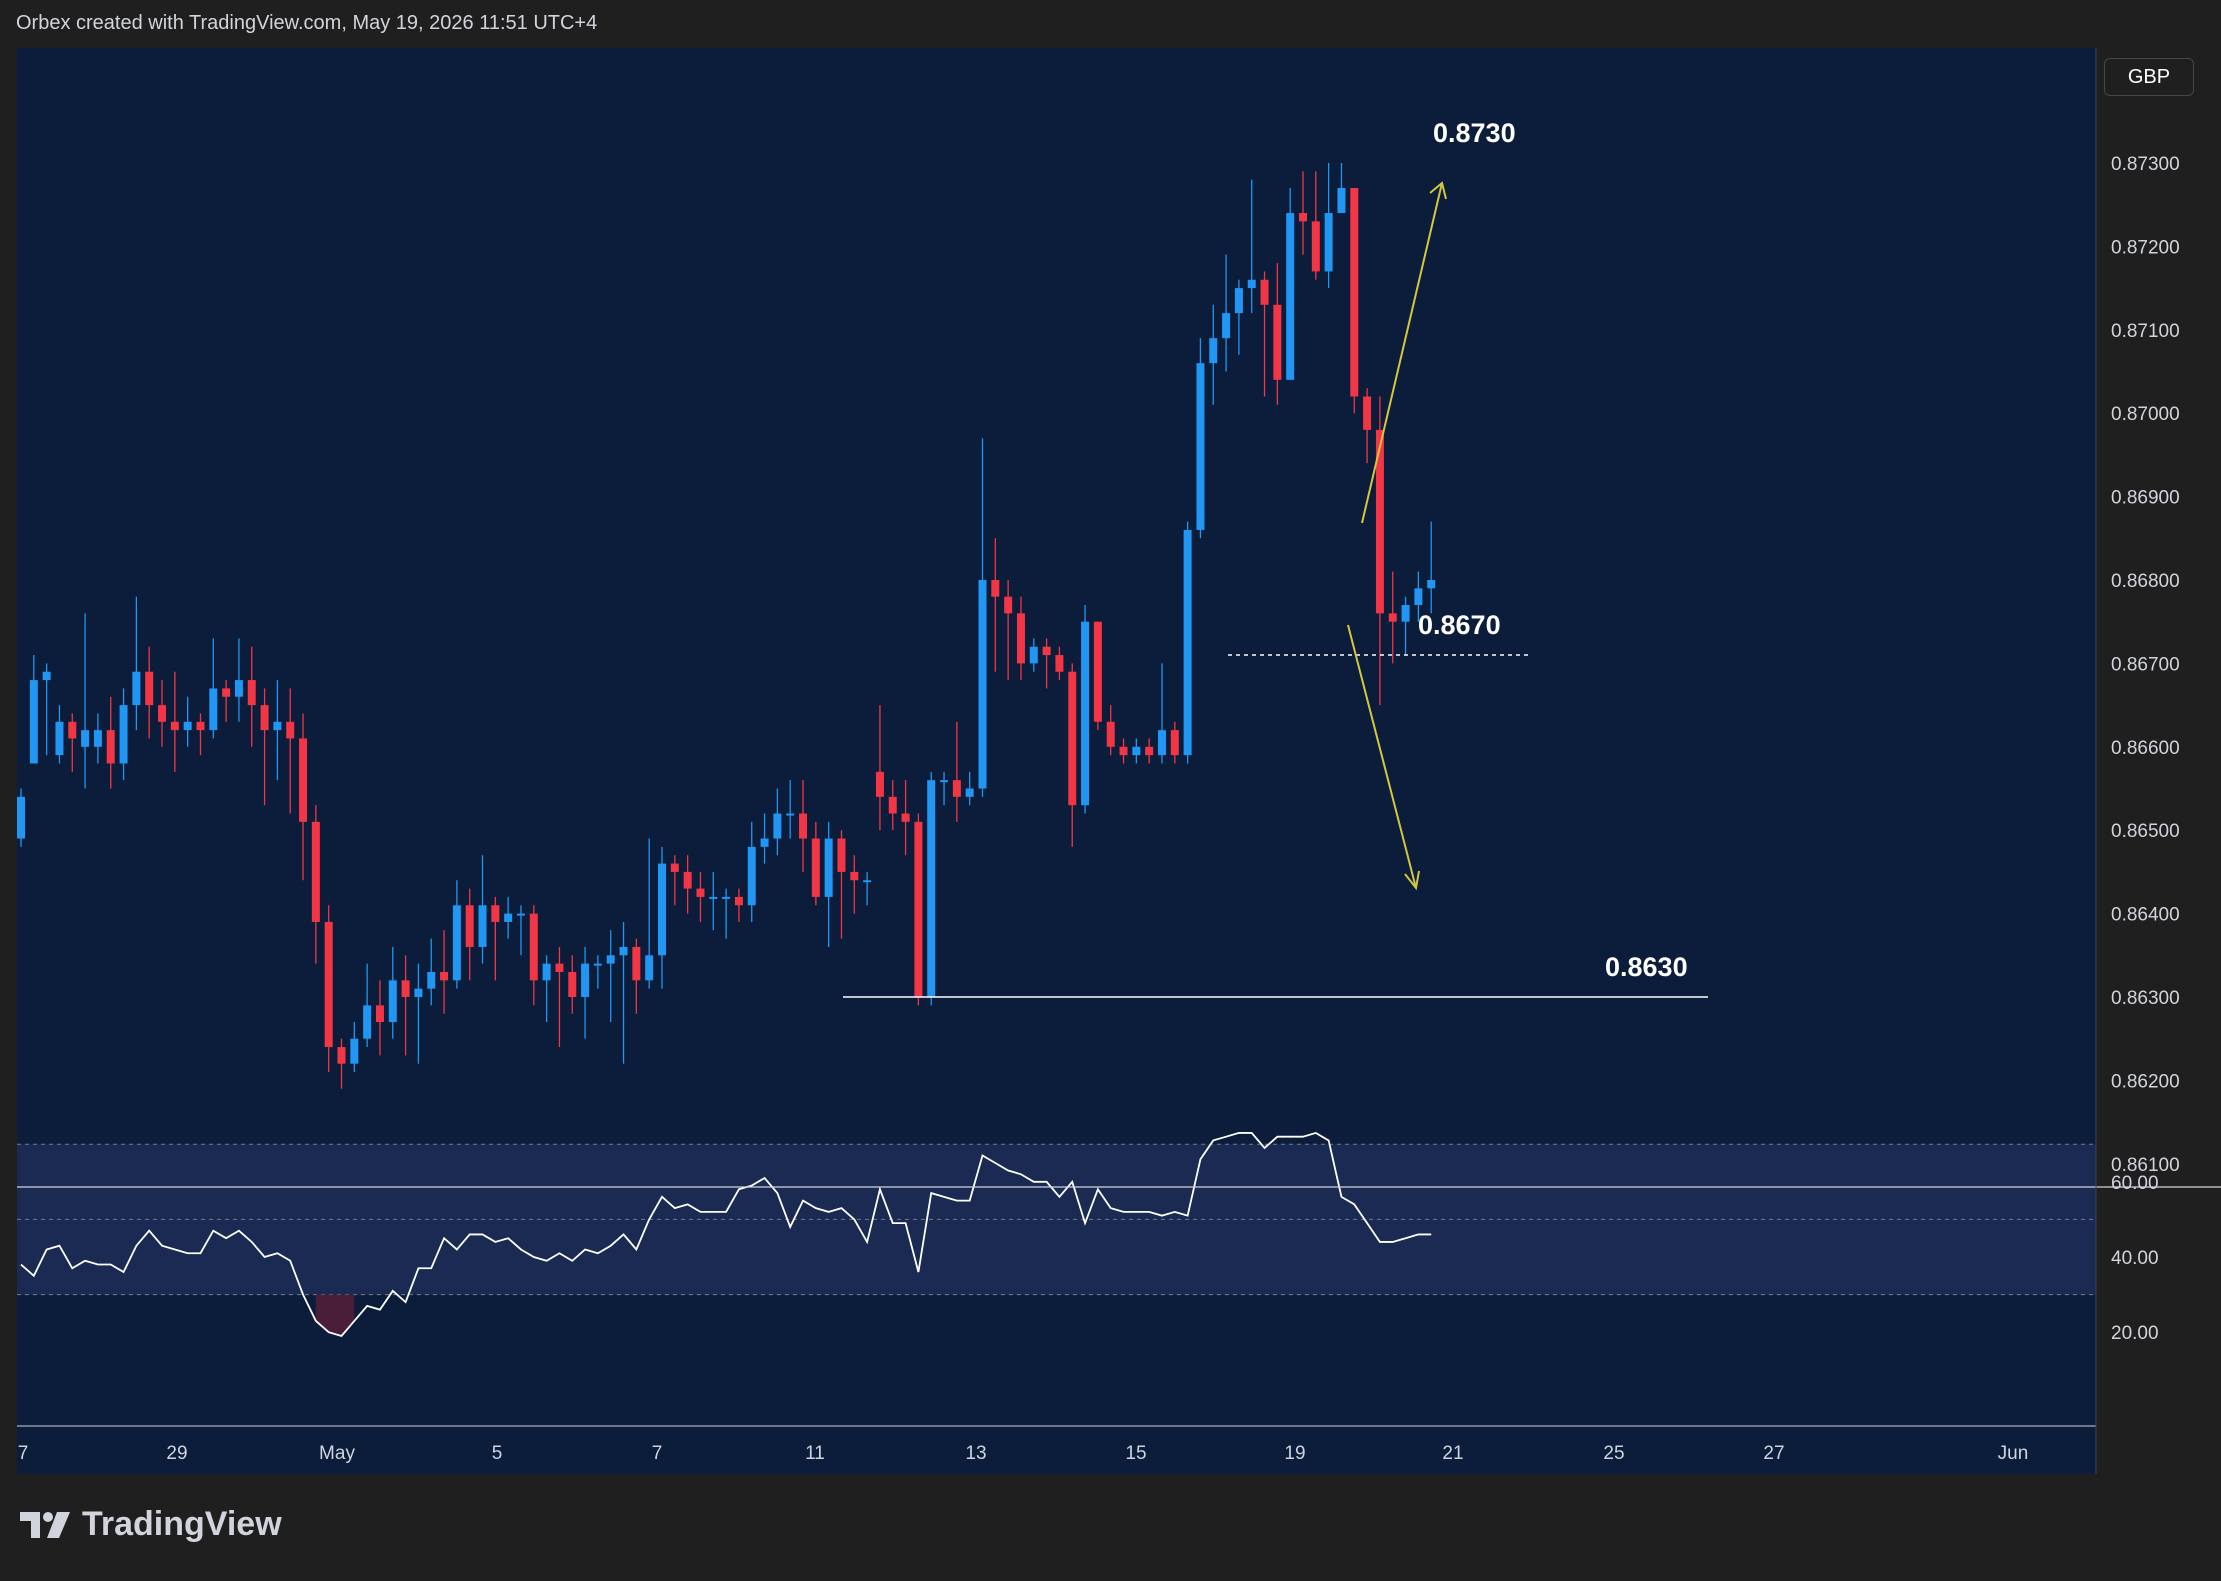 Image resolution: width=2221 pixels, height=1581 pixels. Describe the element at coordinates (2145, 1165) in the screenshot. I see `price-tick-label: 0.86100` at that location.